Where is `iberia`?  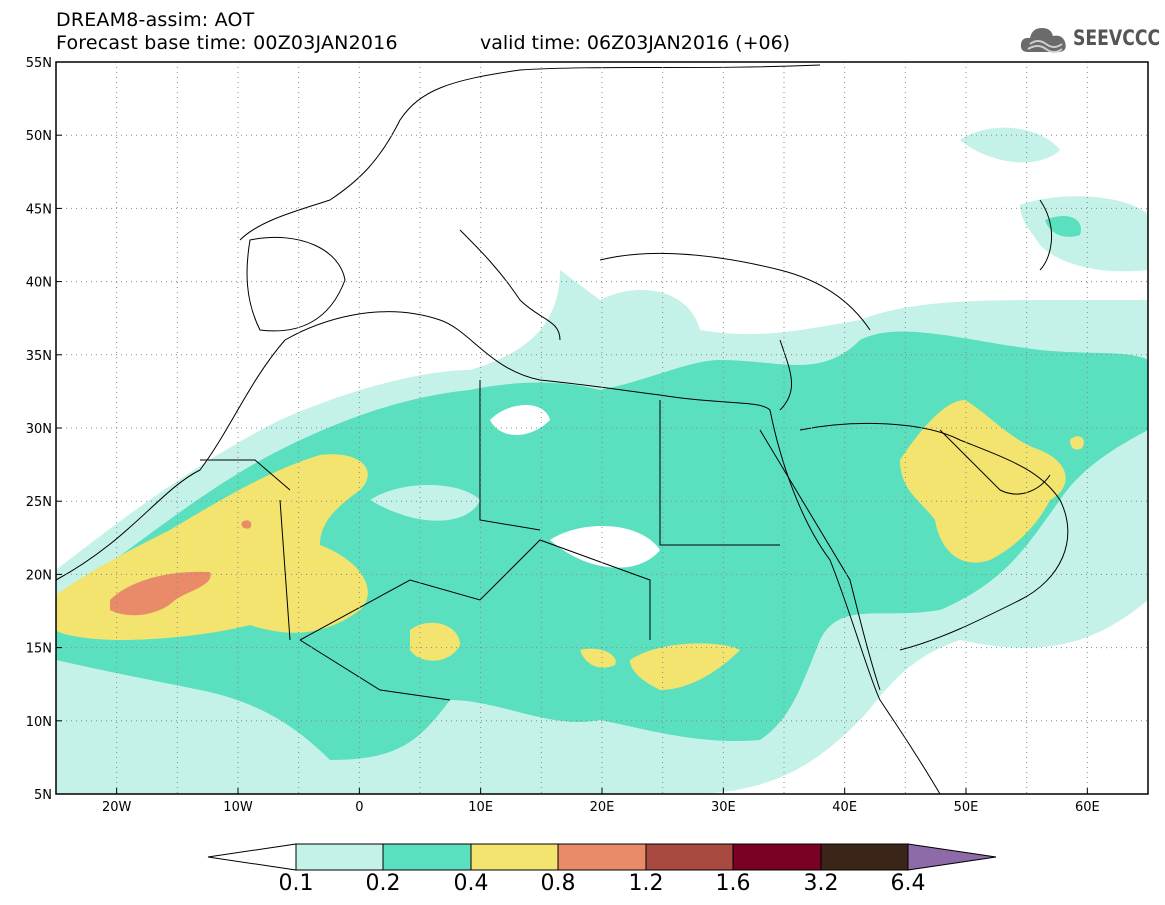 iberia is located at coordinates (296, 284).